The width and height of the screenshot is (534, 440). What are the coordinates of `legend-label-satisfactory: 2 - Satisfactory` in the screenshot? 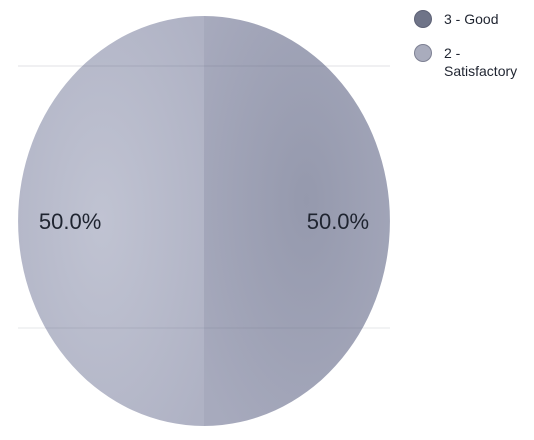 It's located at (481, 62).